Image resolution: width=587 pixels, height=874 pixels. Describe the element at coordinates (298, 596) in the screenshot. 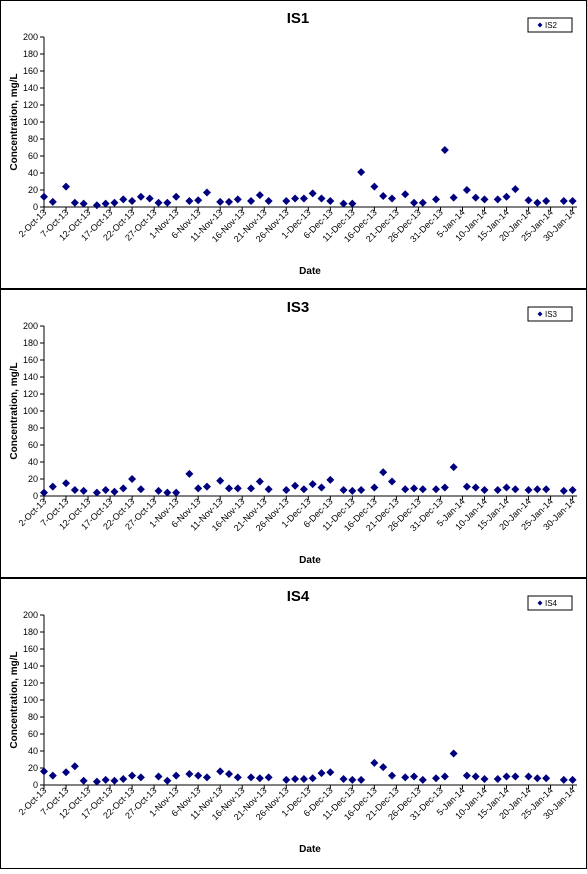

I see `chart-title: IS4` at that location.